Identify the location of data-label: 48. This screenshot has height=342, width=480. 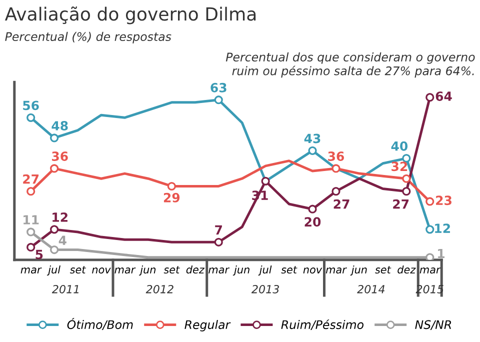
(60, 125).